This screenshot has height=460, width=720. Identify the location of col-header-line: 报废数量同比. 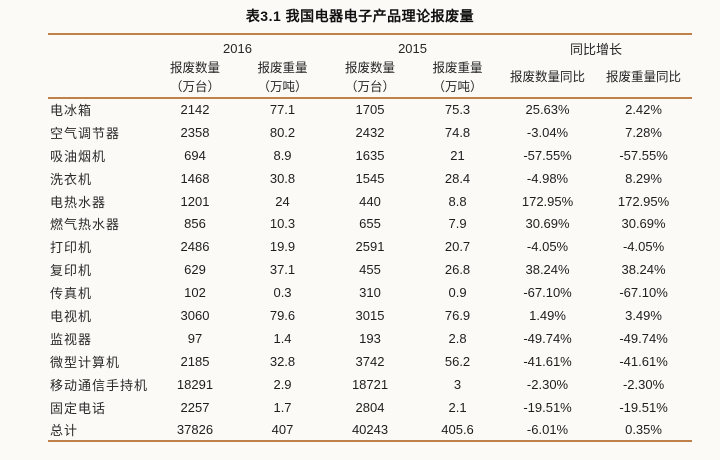
(548, 77).